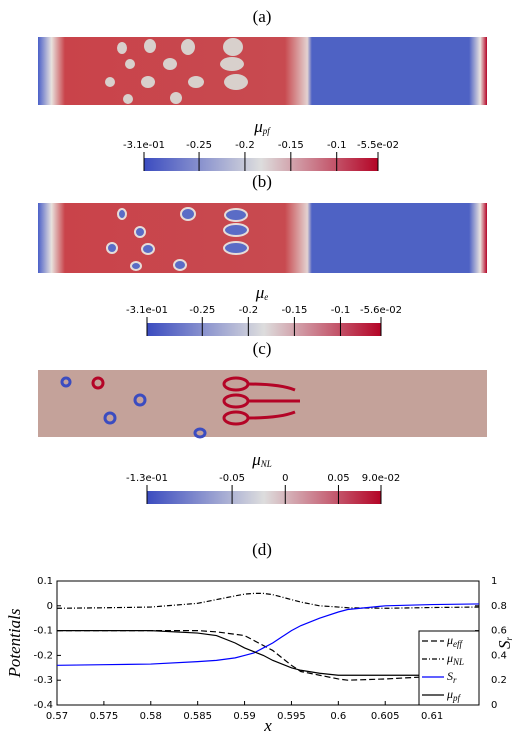 The height and width of the screenshot is (735, 516). Describe the element at coordinates (499, 680) in the screenshot. I see `y2-tick-label: 0.2` at that location.